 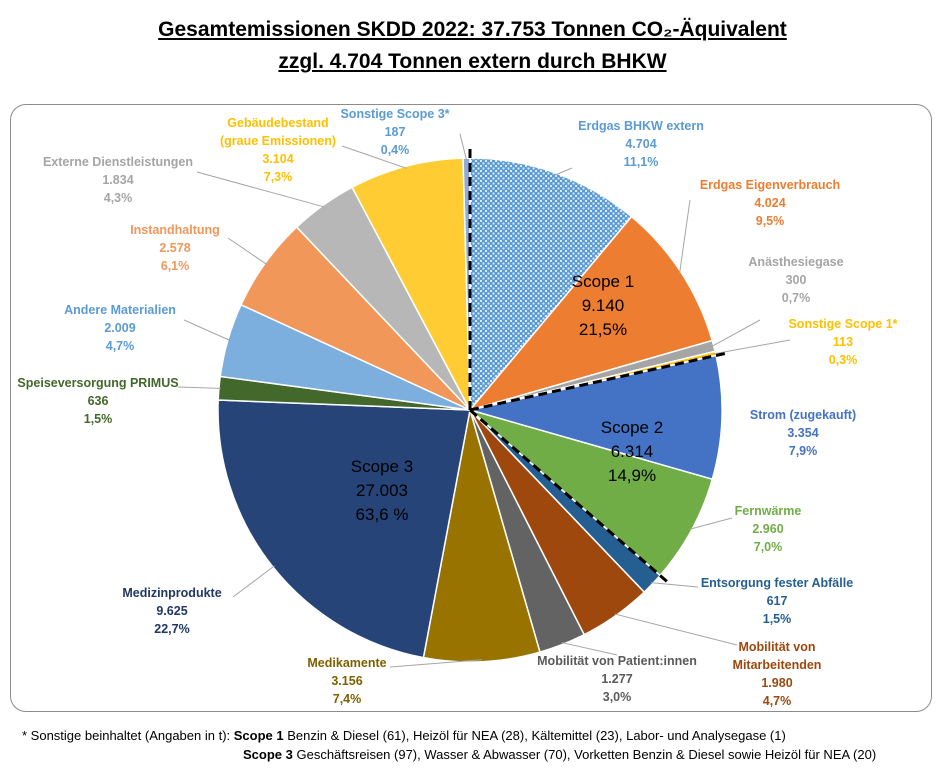 What do you see at coordinates (346, 663) in the screenshot?
I see `slice-label-line: Medikamente` at bounding box center [346, 663].